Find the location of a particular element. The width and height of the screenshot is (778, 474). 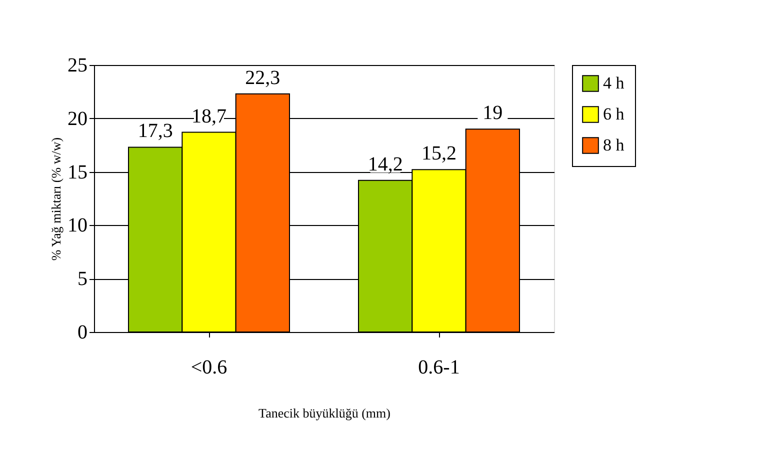

data-label: 19 is located at coordinates (492, 113).